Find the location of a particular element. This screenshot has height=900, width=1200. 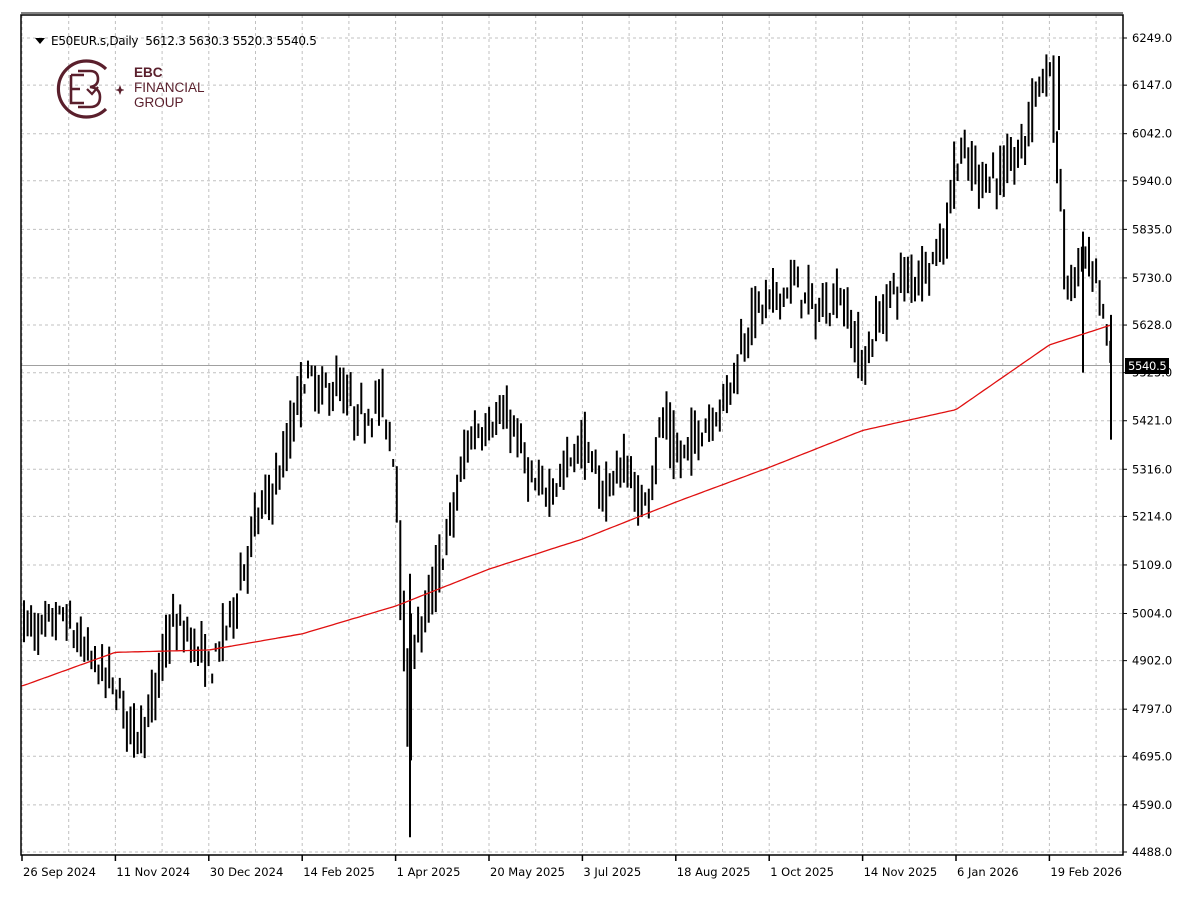

date-tick-label: 6 Jan 2026 is located at coordinates (988, 872).